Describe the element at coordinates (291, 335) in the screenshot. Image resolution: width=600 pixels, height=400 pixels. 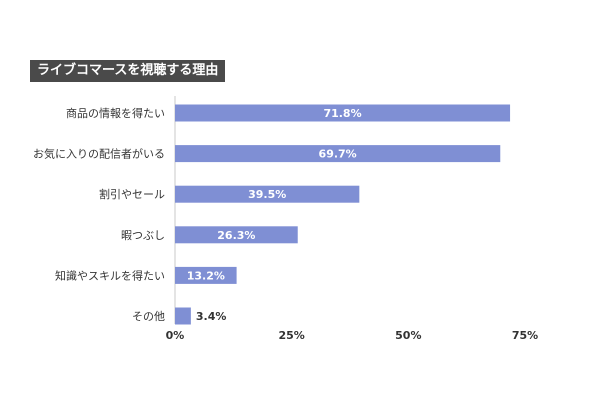
I see `x-tick-label: 25%` at that location.